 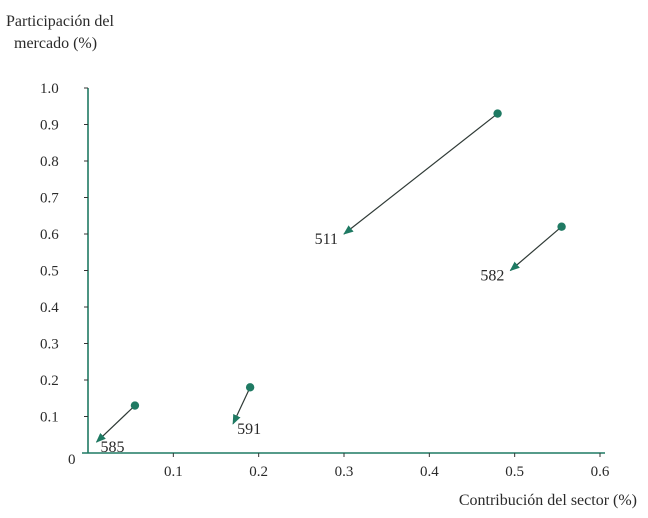 What do you see at coordinates (548, 500) in the screenshot?
I see `x-axis-title: Contribución del sector (%)` at bounding box center [548, 500].